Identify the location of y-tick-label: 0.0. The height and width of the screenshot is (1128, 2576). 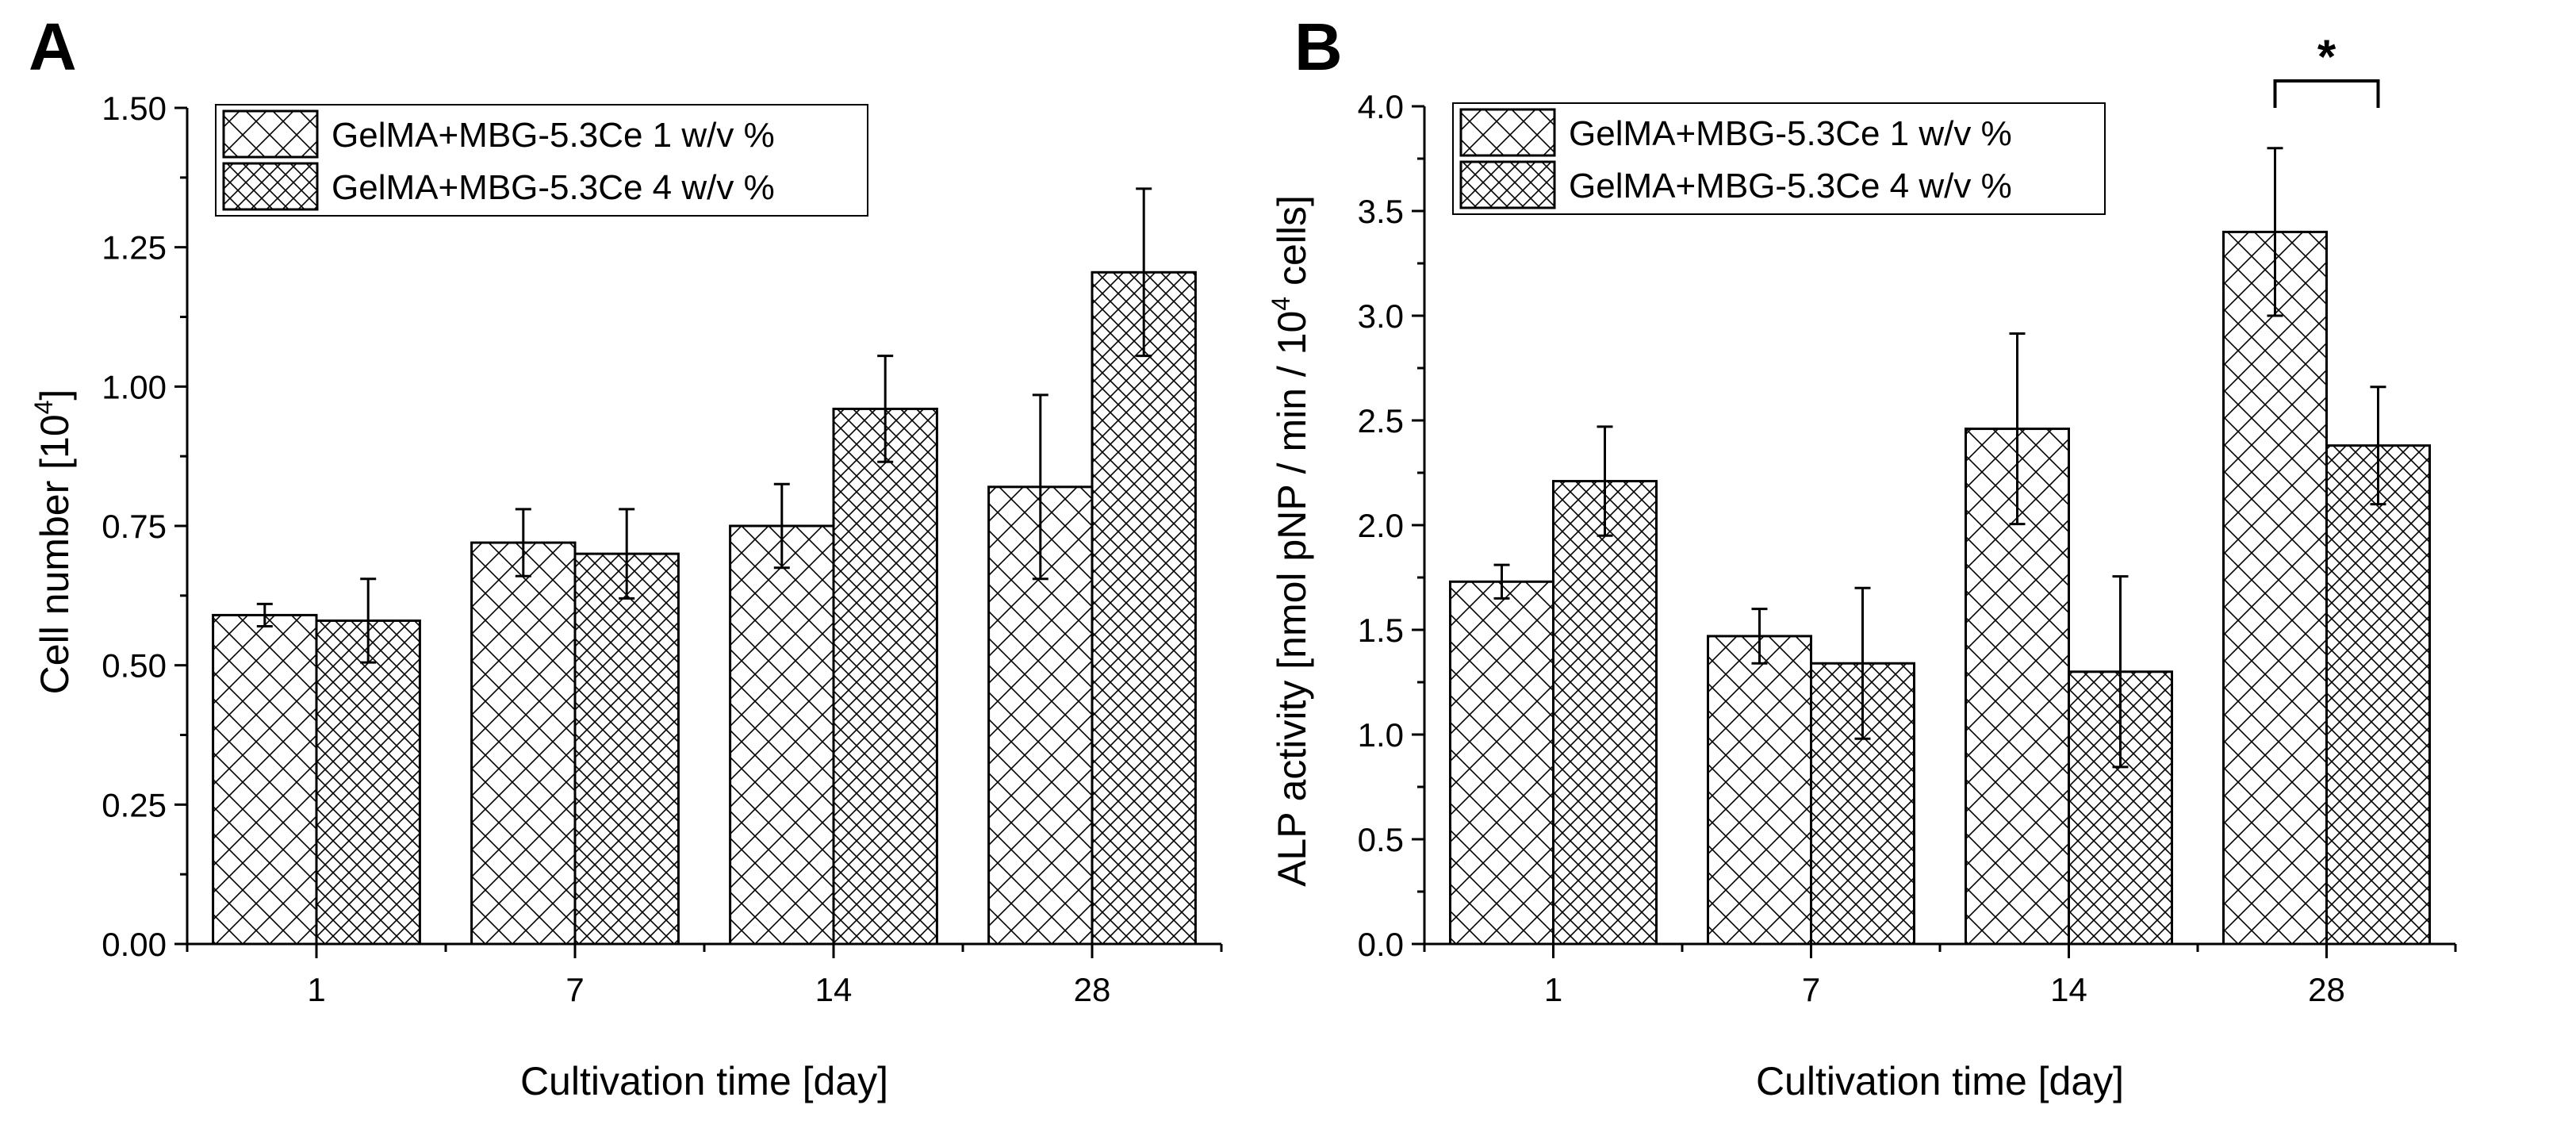
(1381, 944).